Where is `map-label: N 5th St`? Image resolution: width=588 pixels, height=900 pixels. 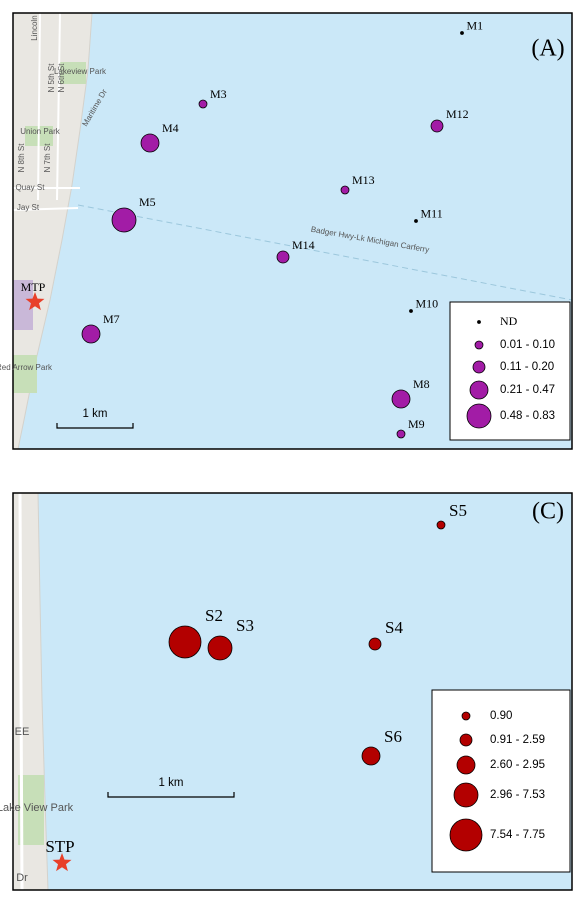
map-label: N 5th St is located at coordinates (51, 78).